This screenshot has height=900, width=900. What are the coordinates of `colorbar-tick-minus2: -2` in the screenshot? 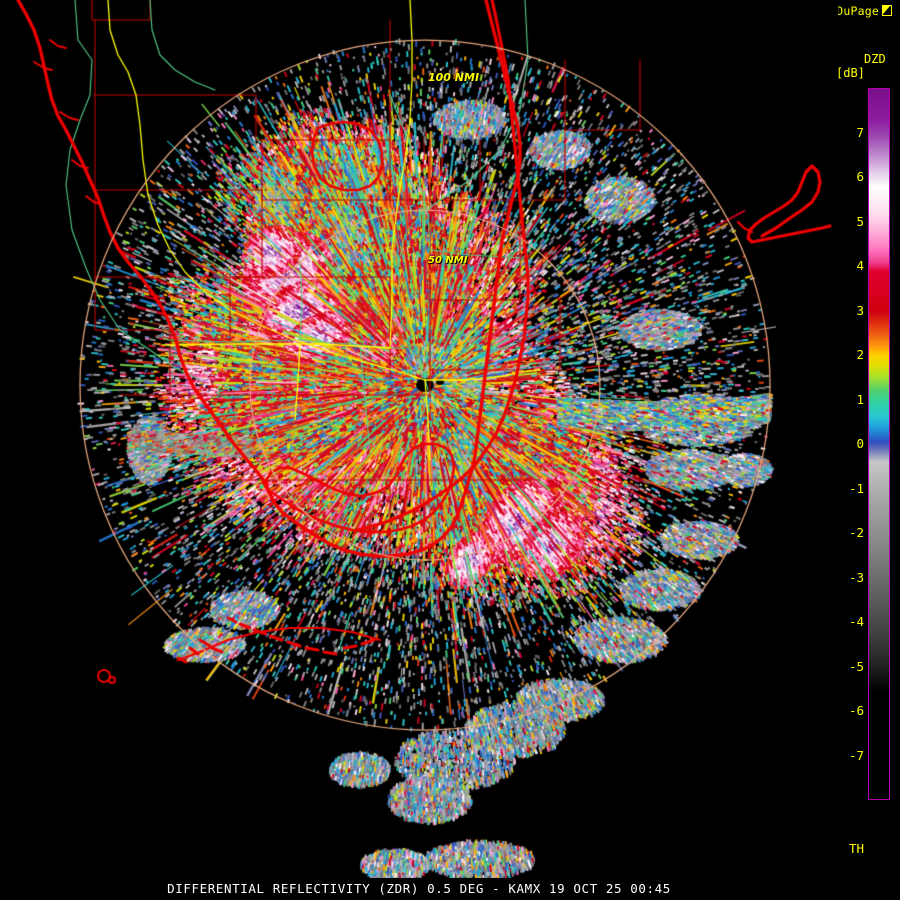 It's located at (856, 532).